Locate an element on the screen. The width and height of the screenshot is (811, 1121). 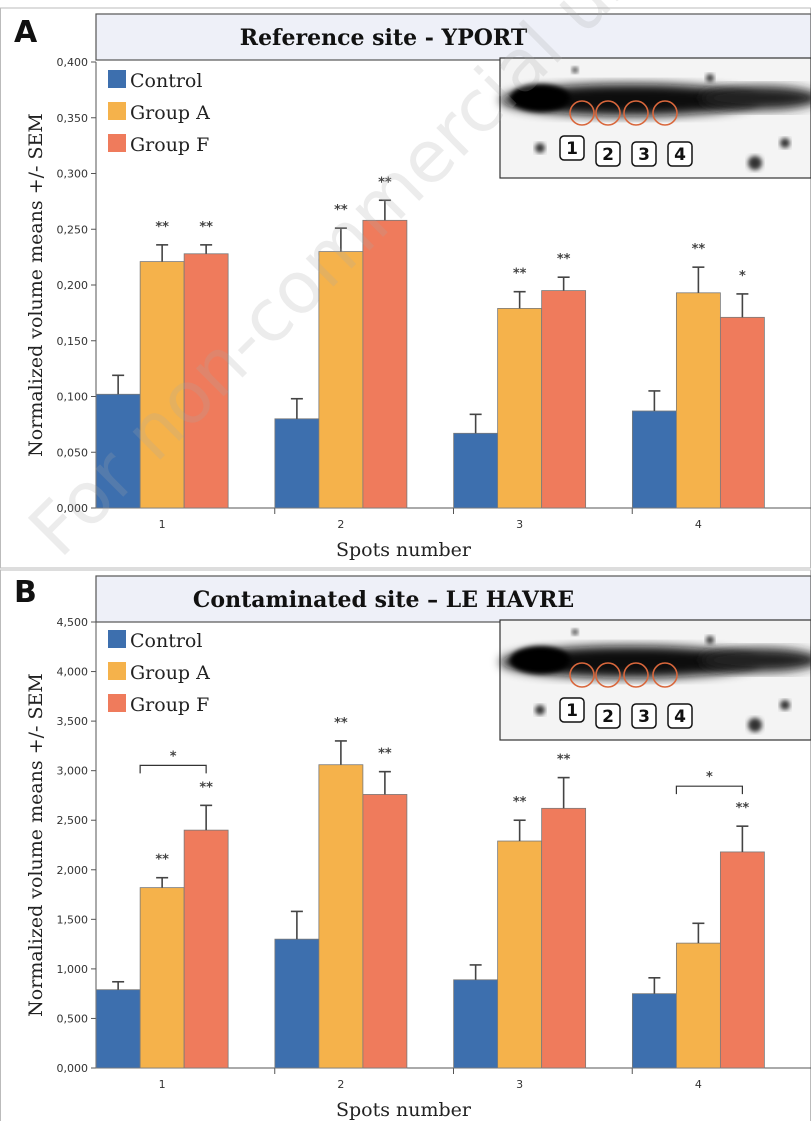
panel-letter: B is located at coordinates (25, 592).